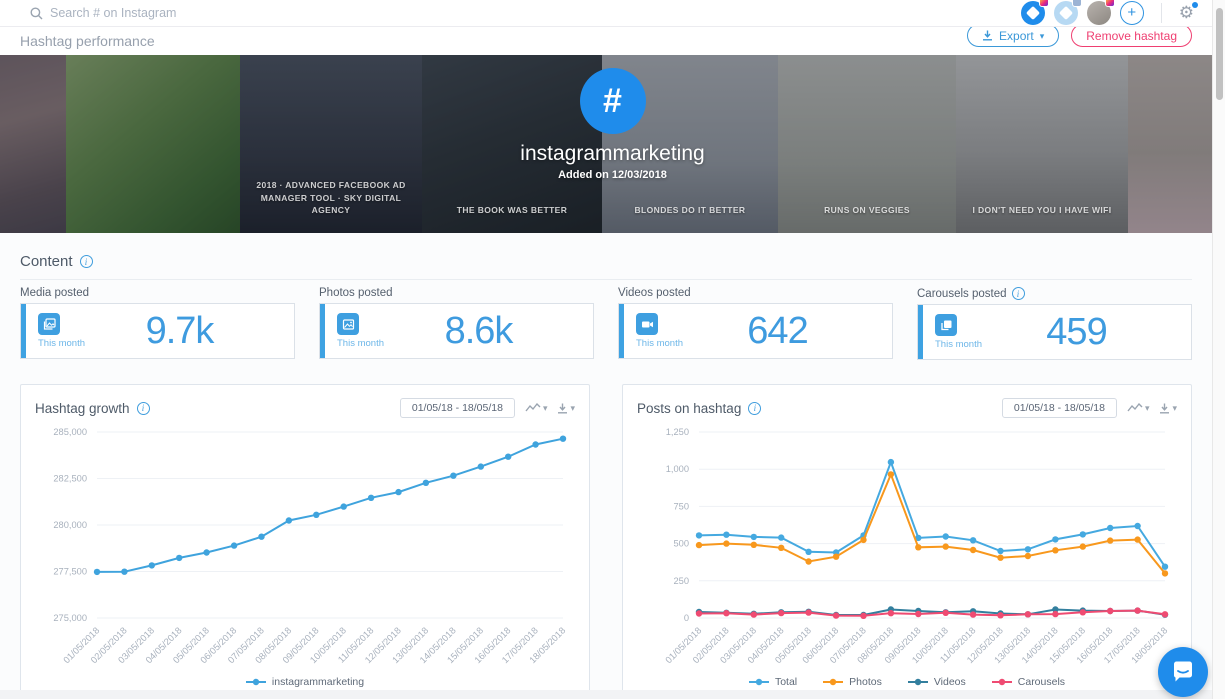  I want to click on gear-icon: ⚙, so click(1186, 12).